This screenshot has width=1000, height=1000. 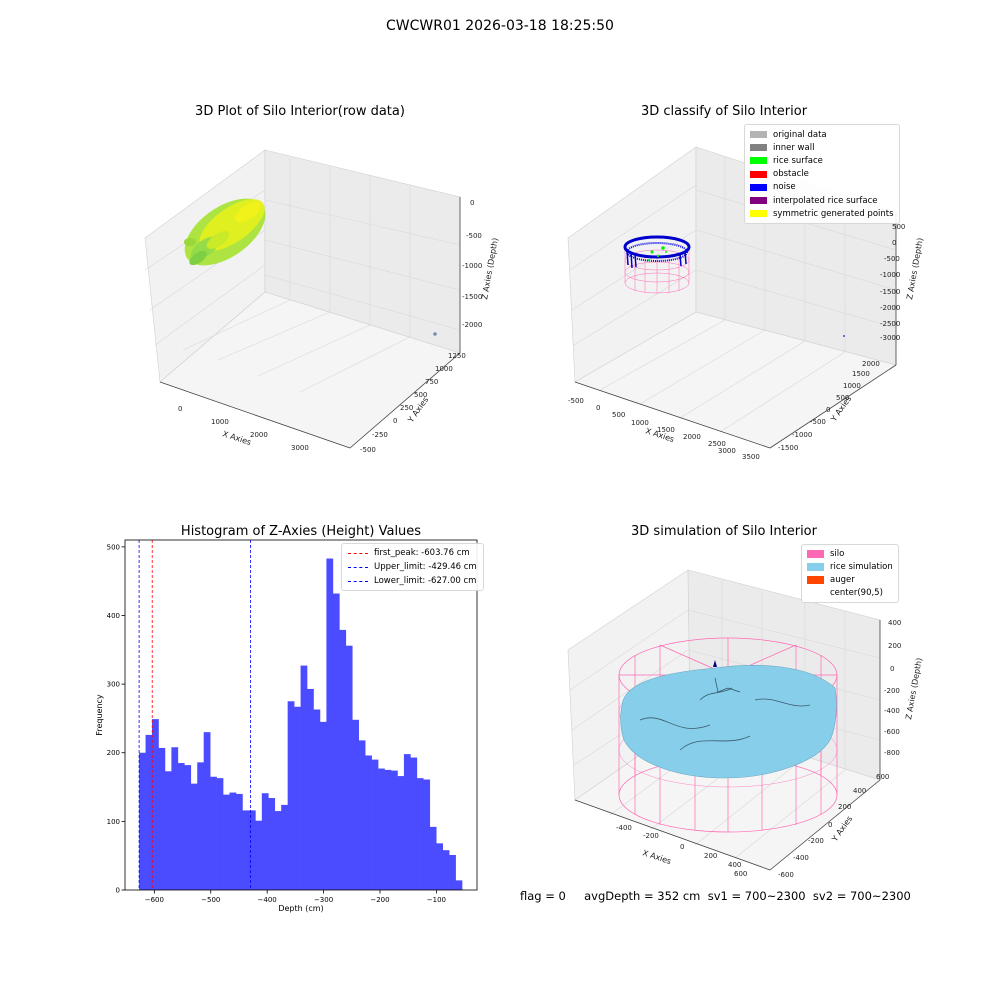 I want to click on panel2-y-tick: 2000, so click(x=871, y=364).